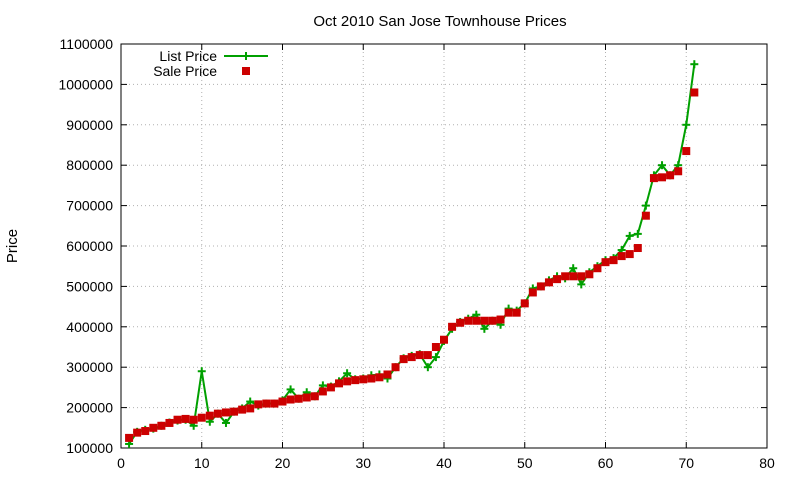 The image size is (800, 480). I want to click on y-axis-label: Price, so click(12, 246).